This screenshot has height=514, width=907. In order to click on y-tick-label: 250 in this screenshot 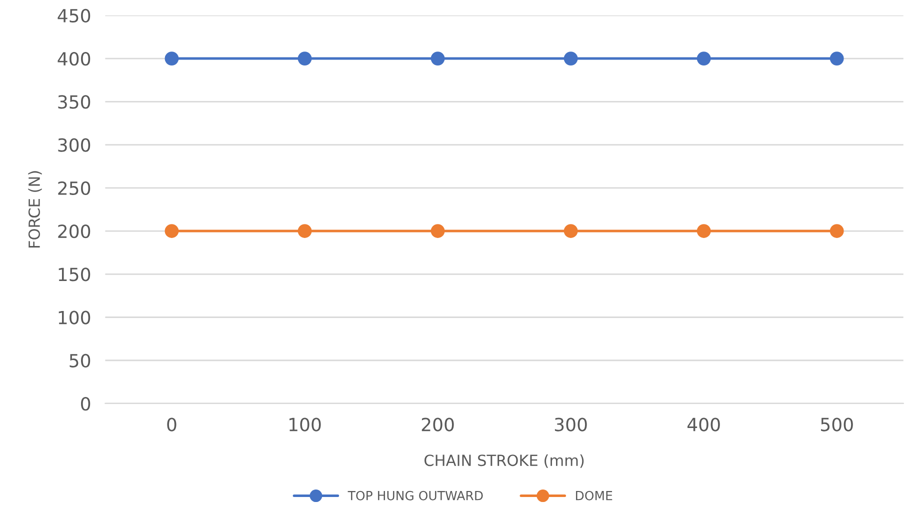, I will do `click(74, 188)`.